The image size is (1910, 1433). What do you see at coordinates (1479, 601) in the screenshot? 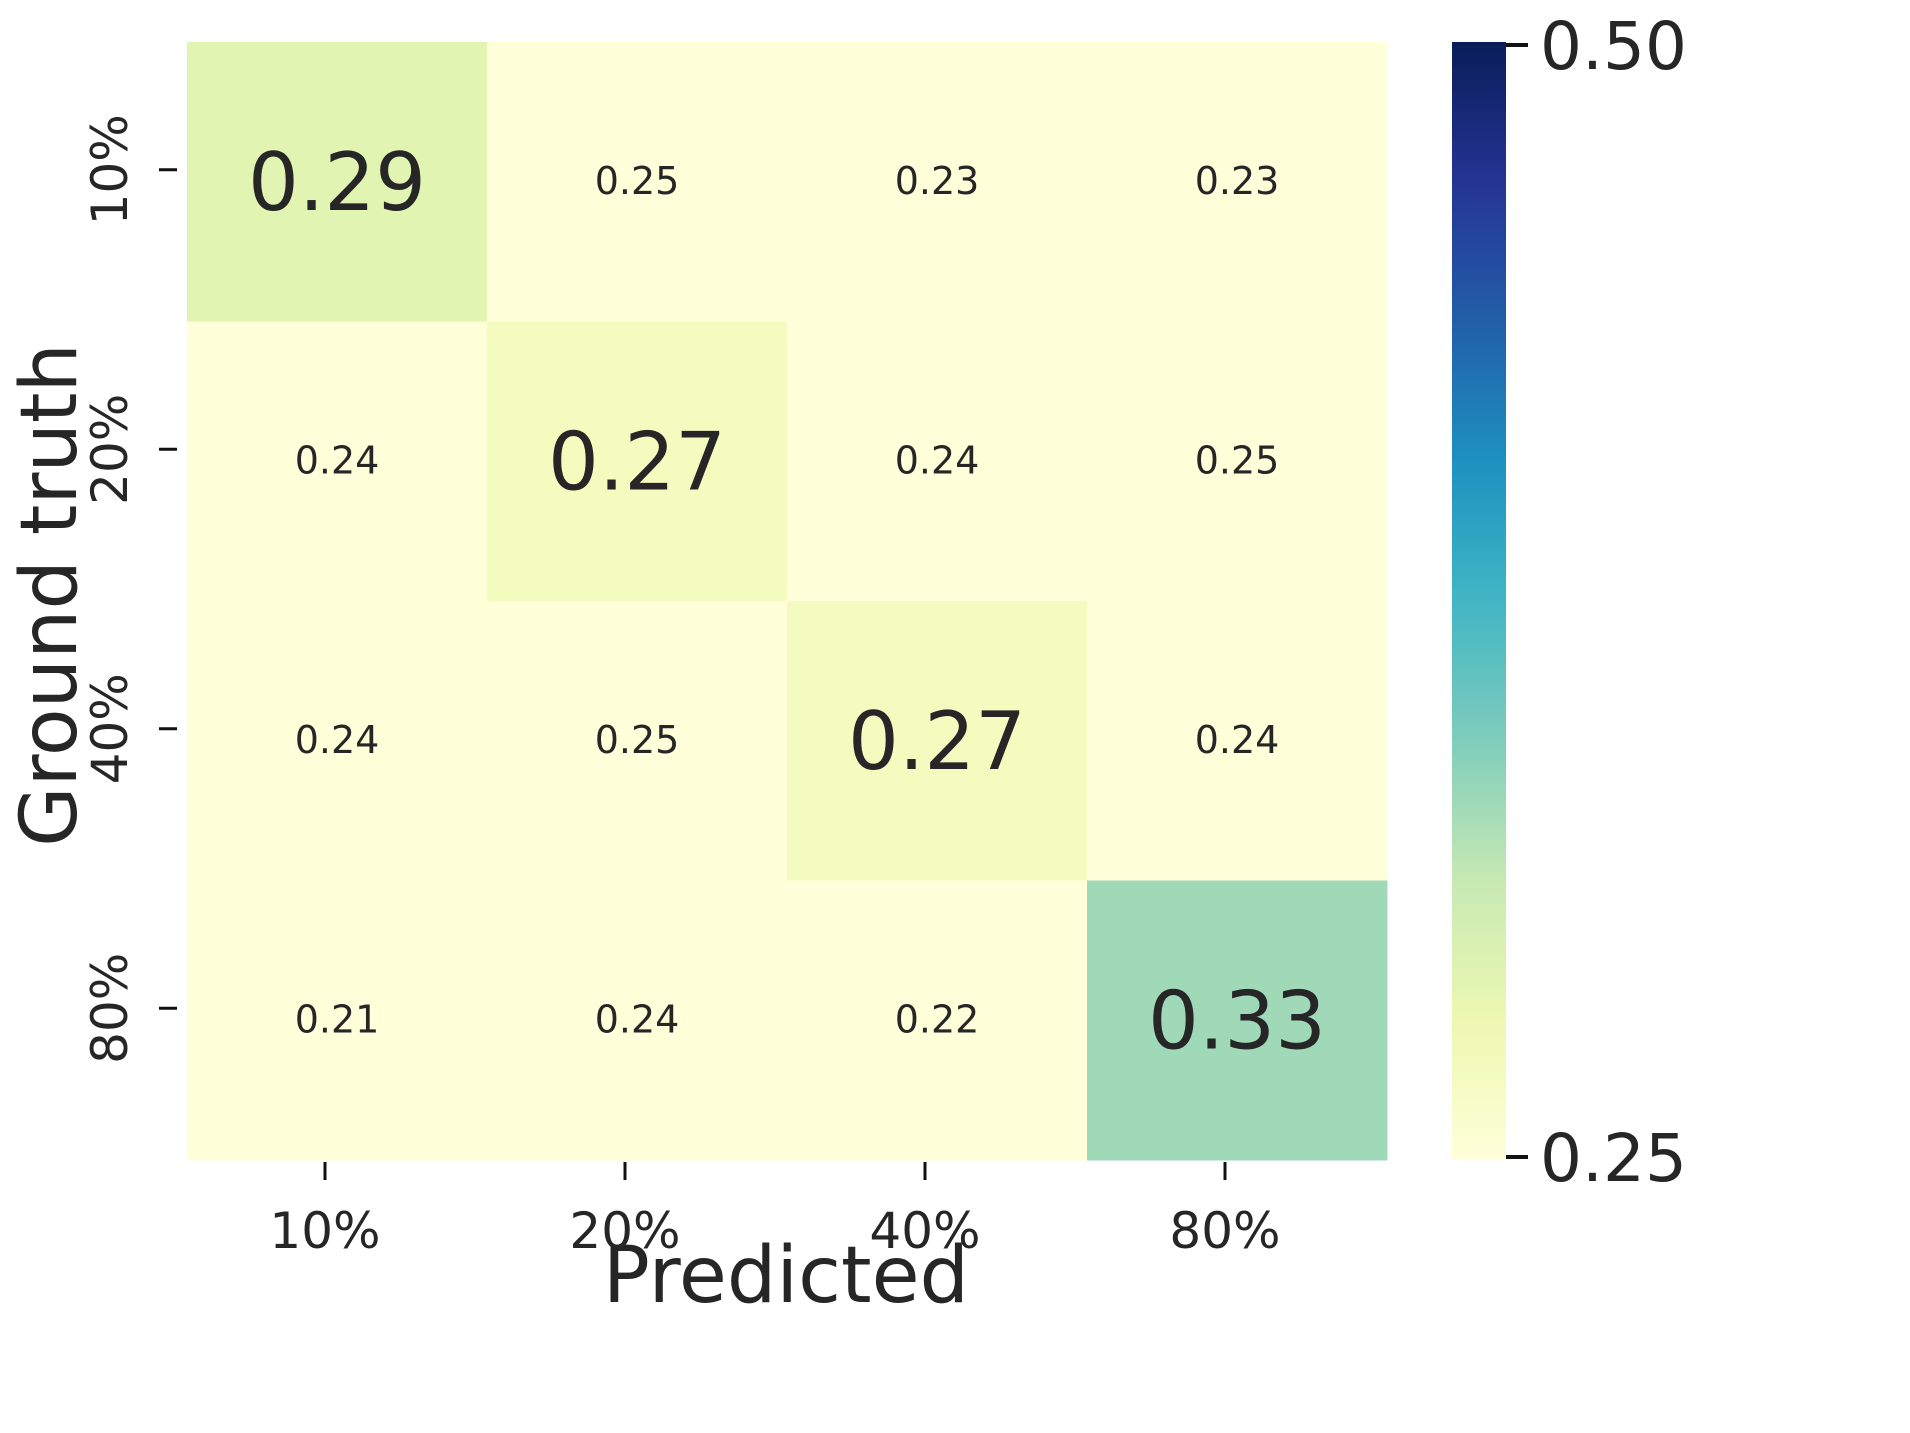
I see `colorbar` at bounding box center [1479, 601].